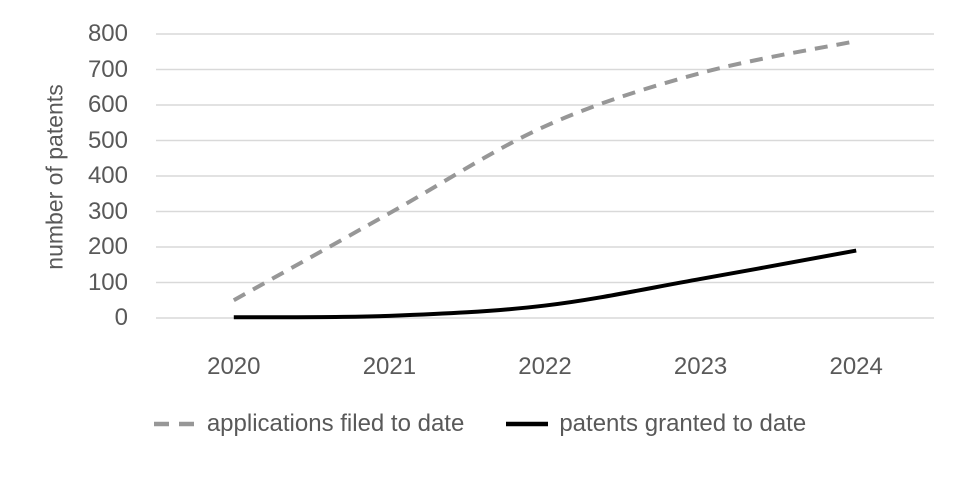 The width and height of the screenshot is (960, 480). I want to click on legend-label: applications filed to date, so click(335, 423).